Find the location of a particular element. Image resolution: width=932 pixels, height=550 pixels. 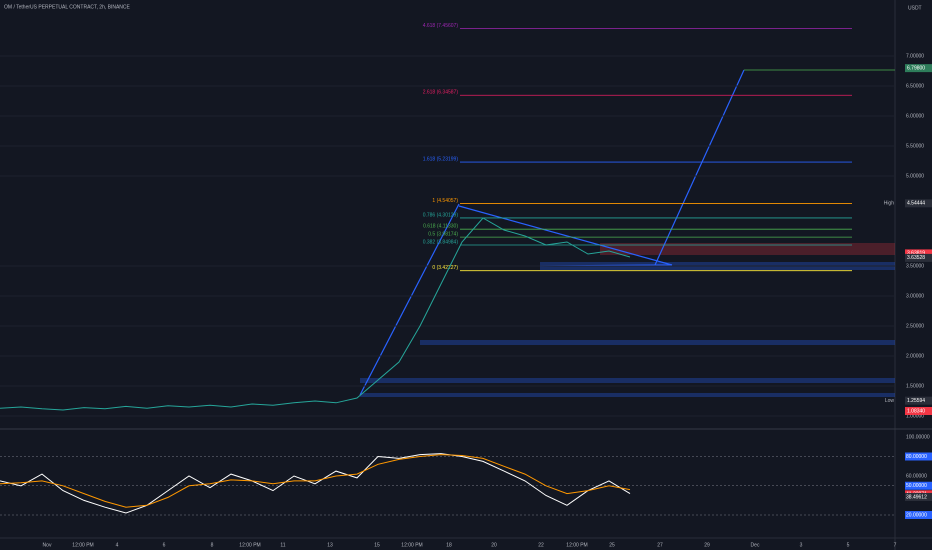

time-label: 3 is located at coordinates (801, 545).